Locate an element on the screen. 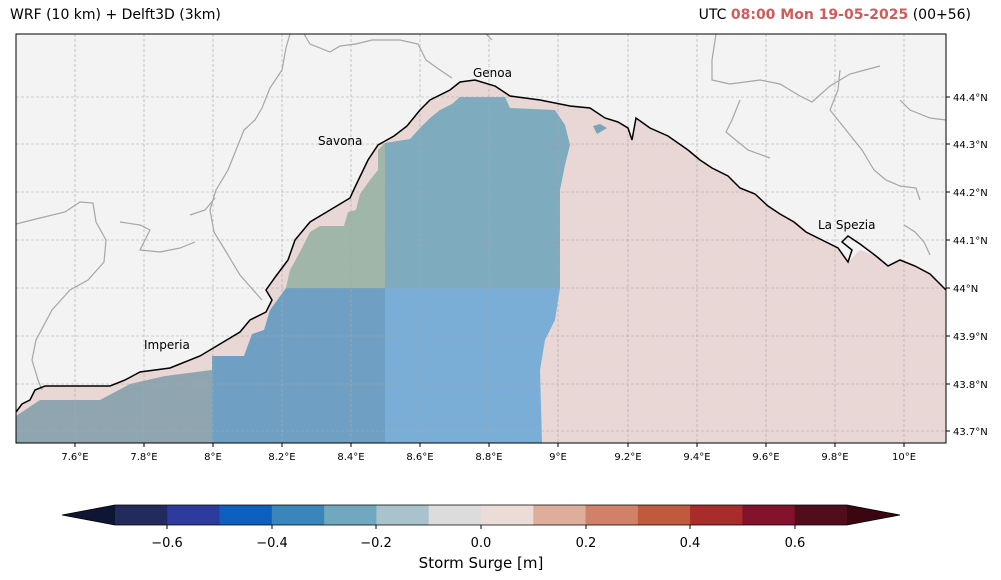 This screenshot has height=580, width=1001. lat-label: 43.7°N is located at coordinates (970, 432).